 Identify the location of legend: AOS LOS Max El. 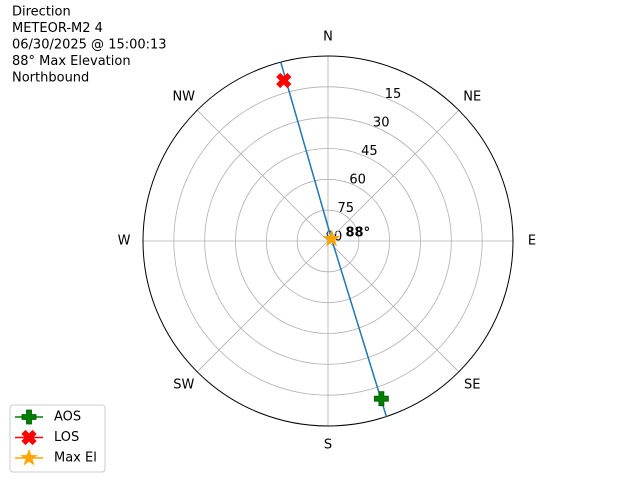
(57, 438).